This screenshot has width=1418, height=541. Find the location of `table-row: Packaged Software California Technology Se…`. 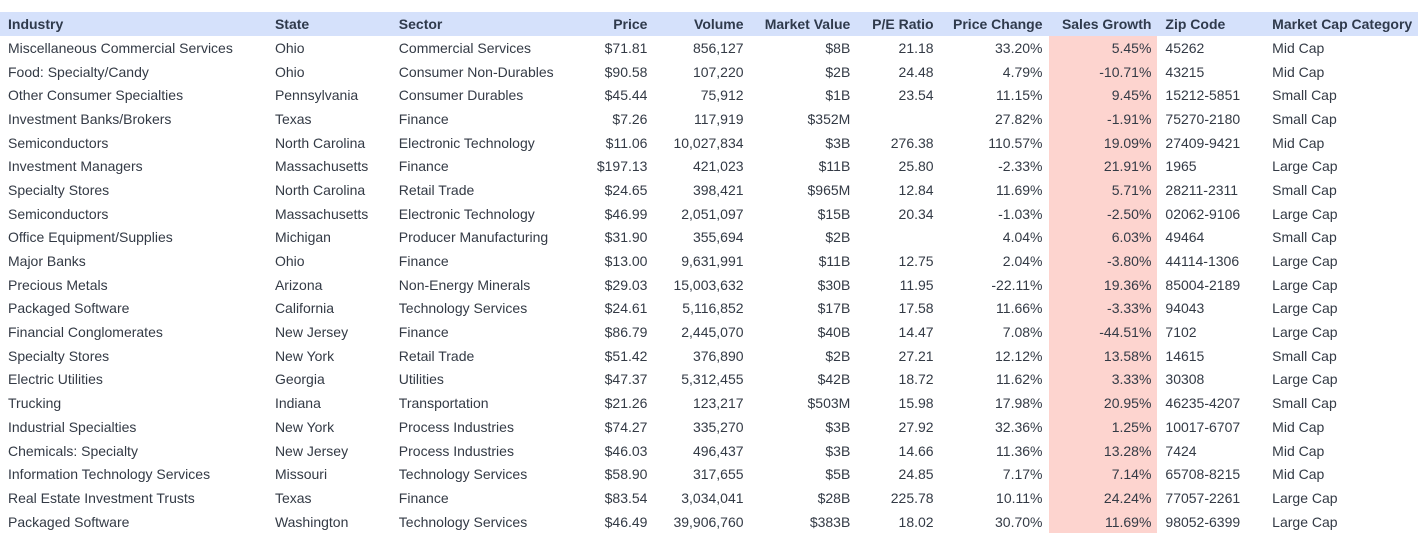

table-row: Packaged Software California Technology Se… is located at coordinates (709, 308).